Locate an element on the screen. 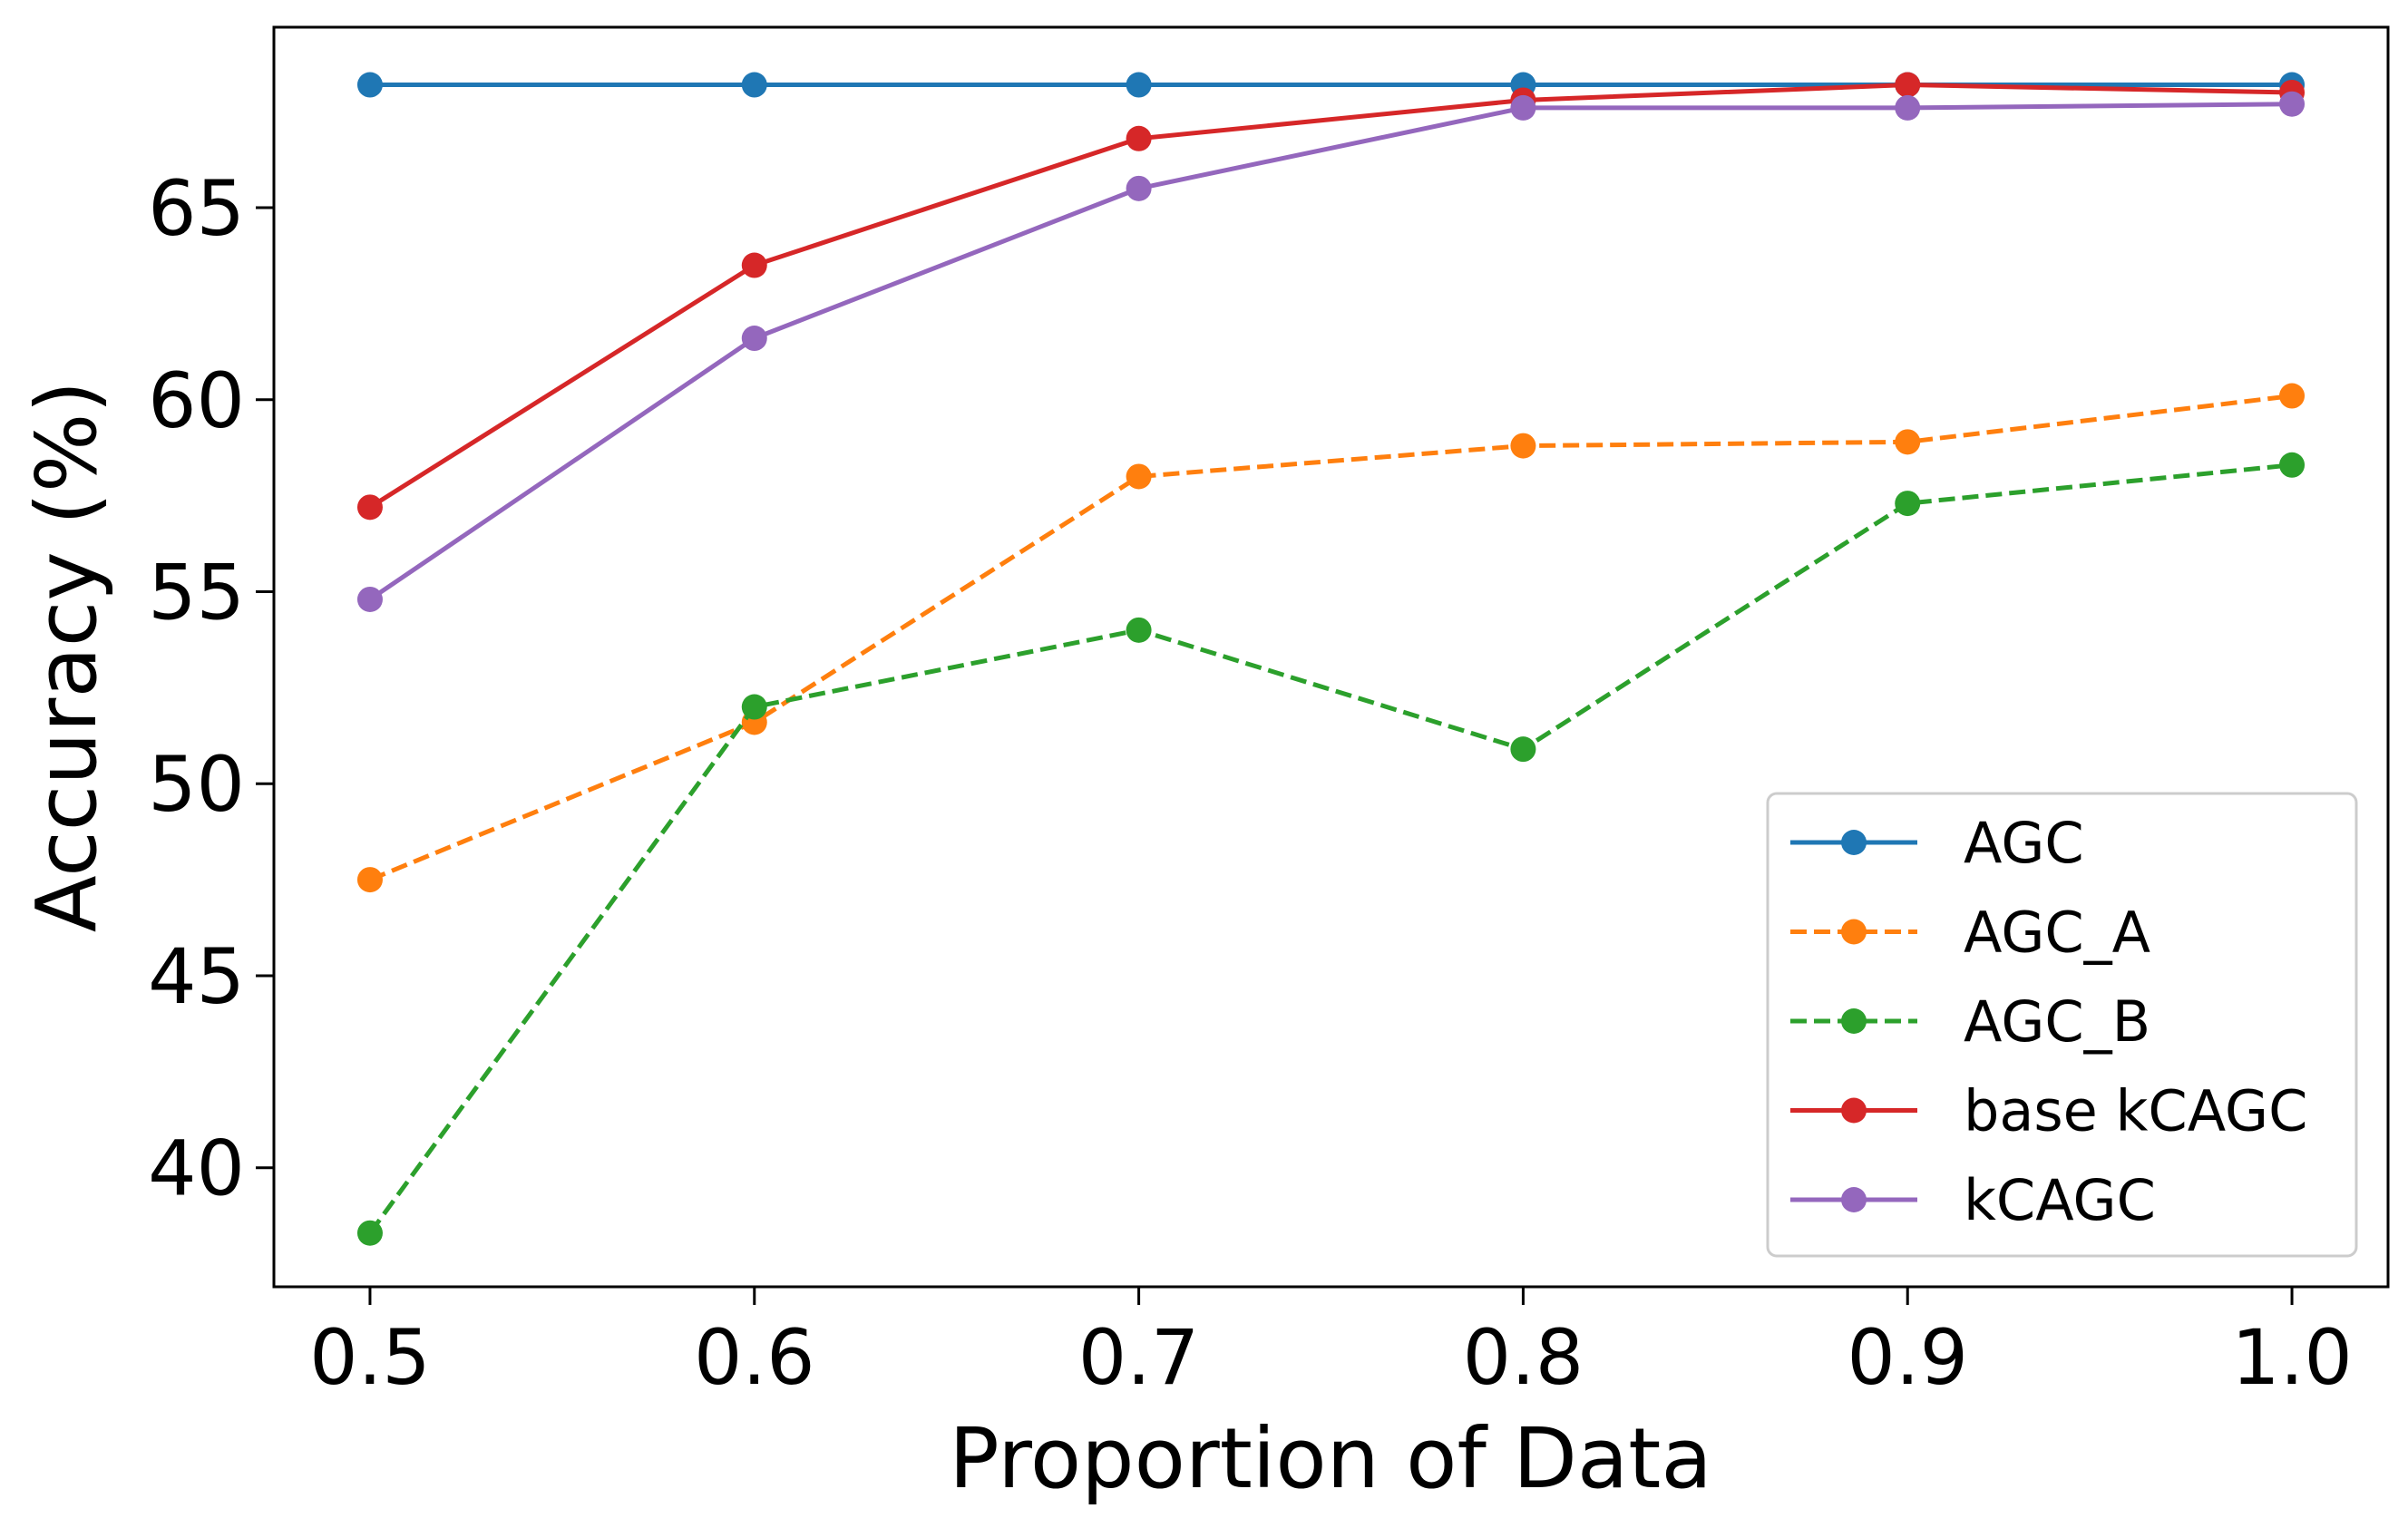 The height and width of the screenshot is (1528, 2408). x-tick-label: 1.0 is located at coordinates (2292, 1357).